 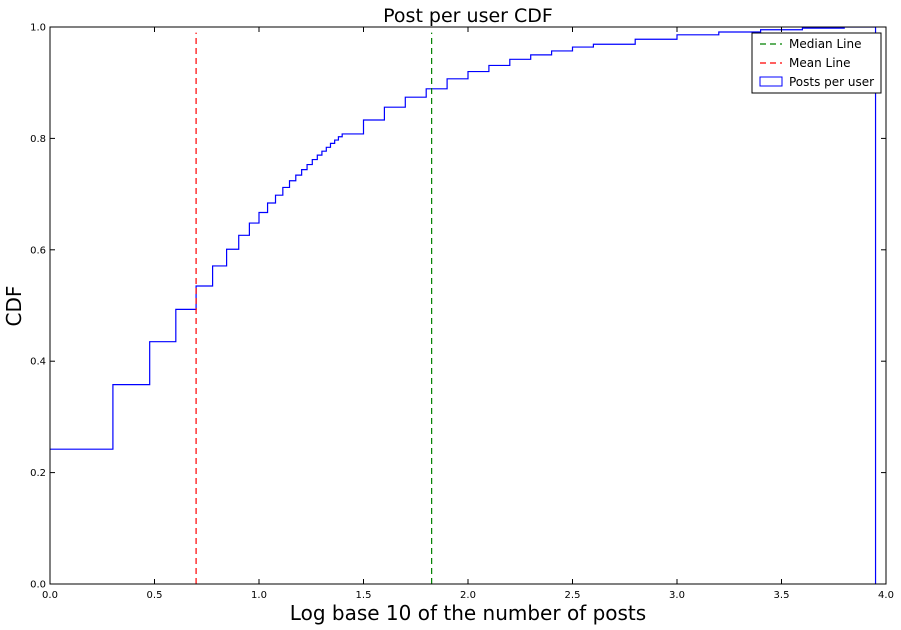 I want to click on x-tick-label: 0.0, so click(x=50, y=595).